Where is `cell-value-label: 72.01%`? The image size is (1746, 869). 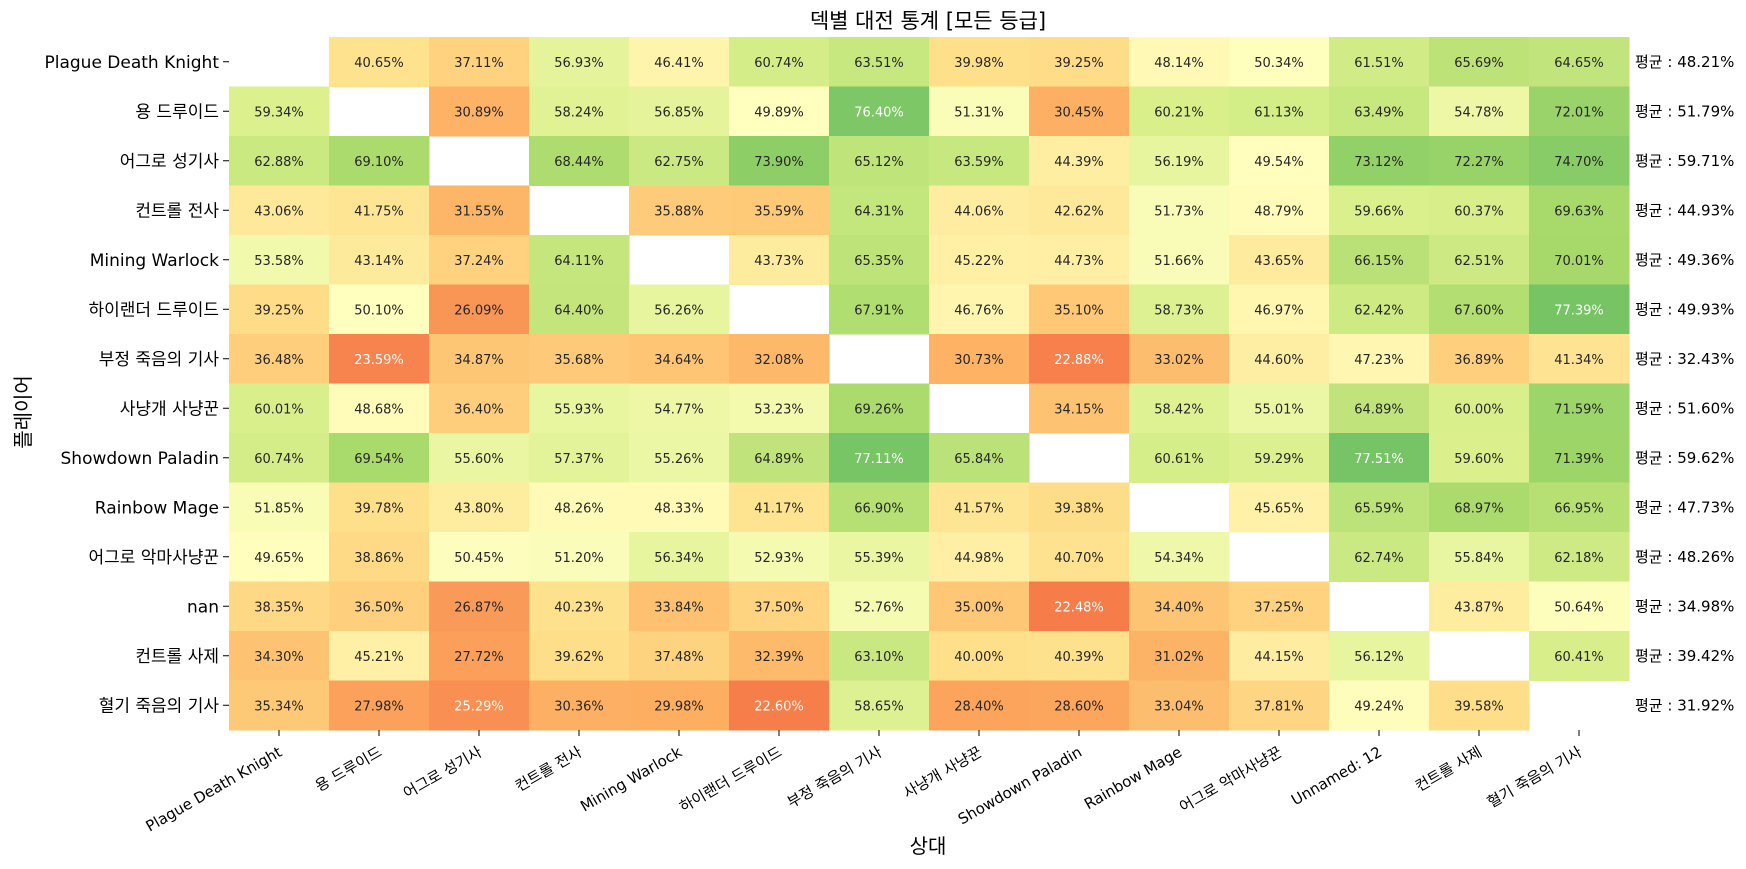
cell-value-label: 72.01% is located at coordinates (1579, 112).